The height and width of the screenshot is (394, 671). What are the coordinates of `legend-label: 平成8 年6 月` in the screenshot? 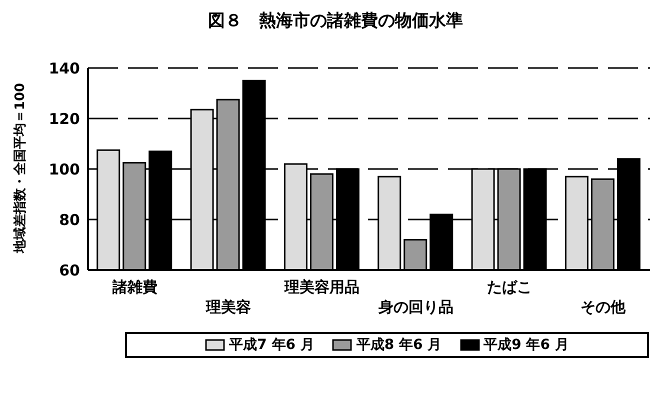 It's located at (399, 345).